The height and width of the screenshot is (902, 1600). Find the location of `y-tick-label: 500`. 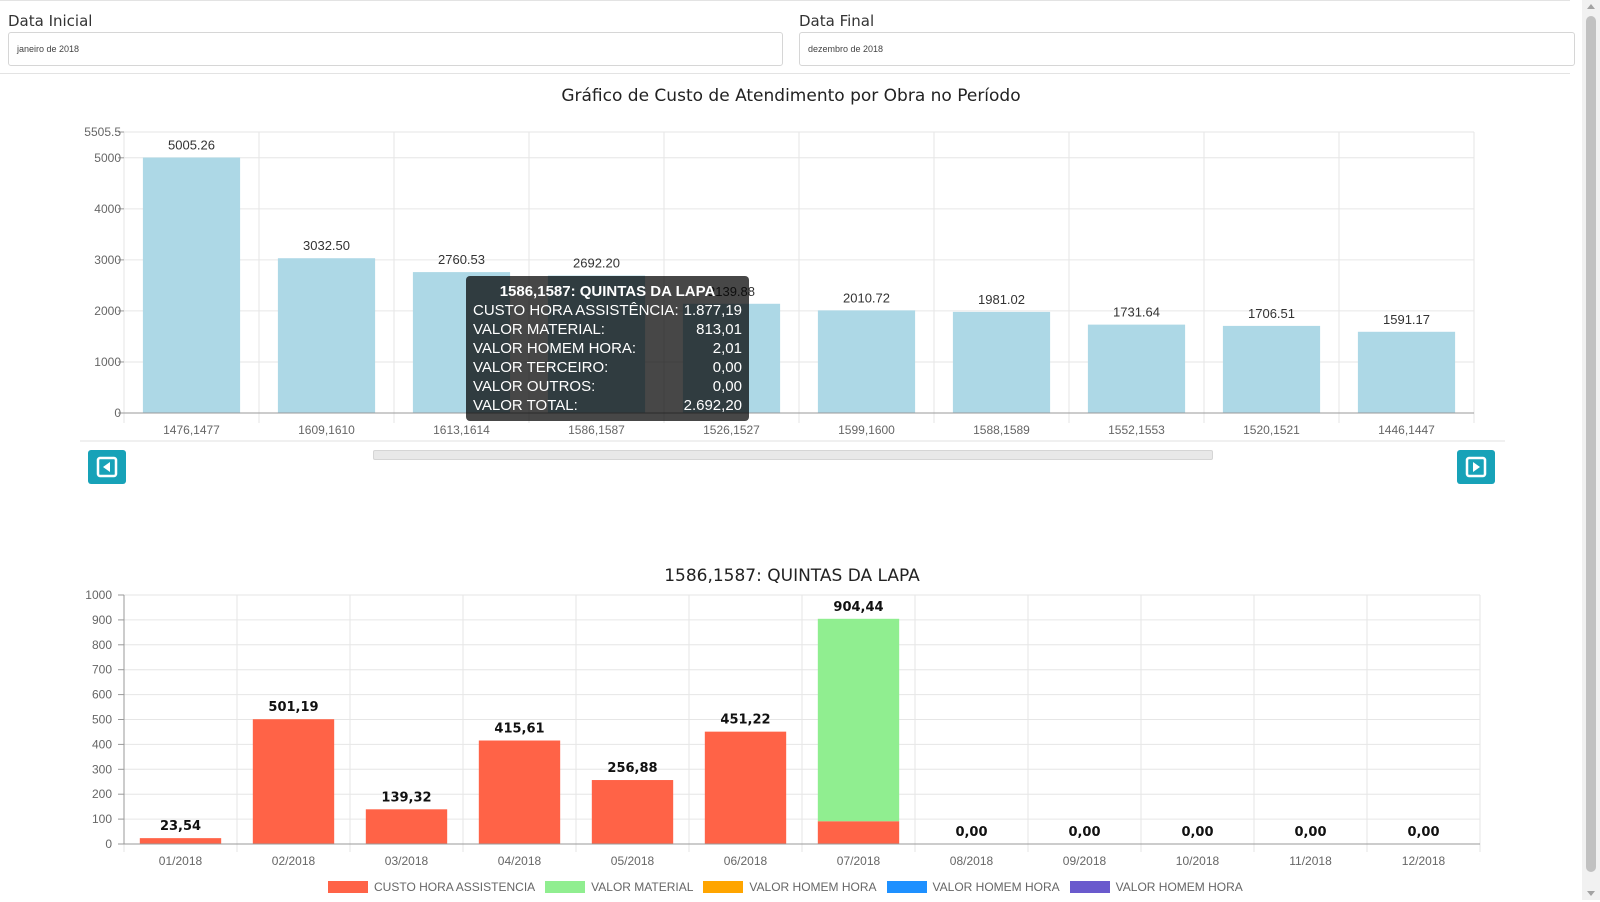

y-tick-label: 500 is located at coordinates (102, 720).